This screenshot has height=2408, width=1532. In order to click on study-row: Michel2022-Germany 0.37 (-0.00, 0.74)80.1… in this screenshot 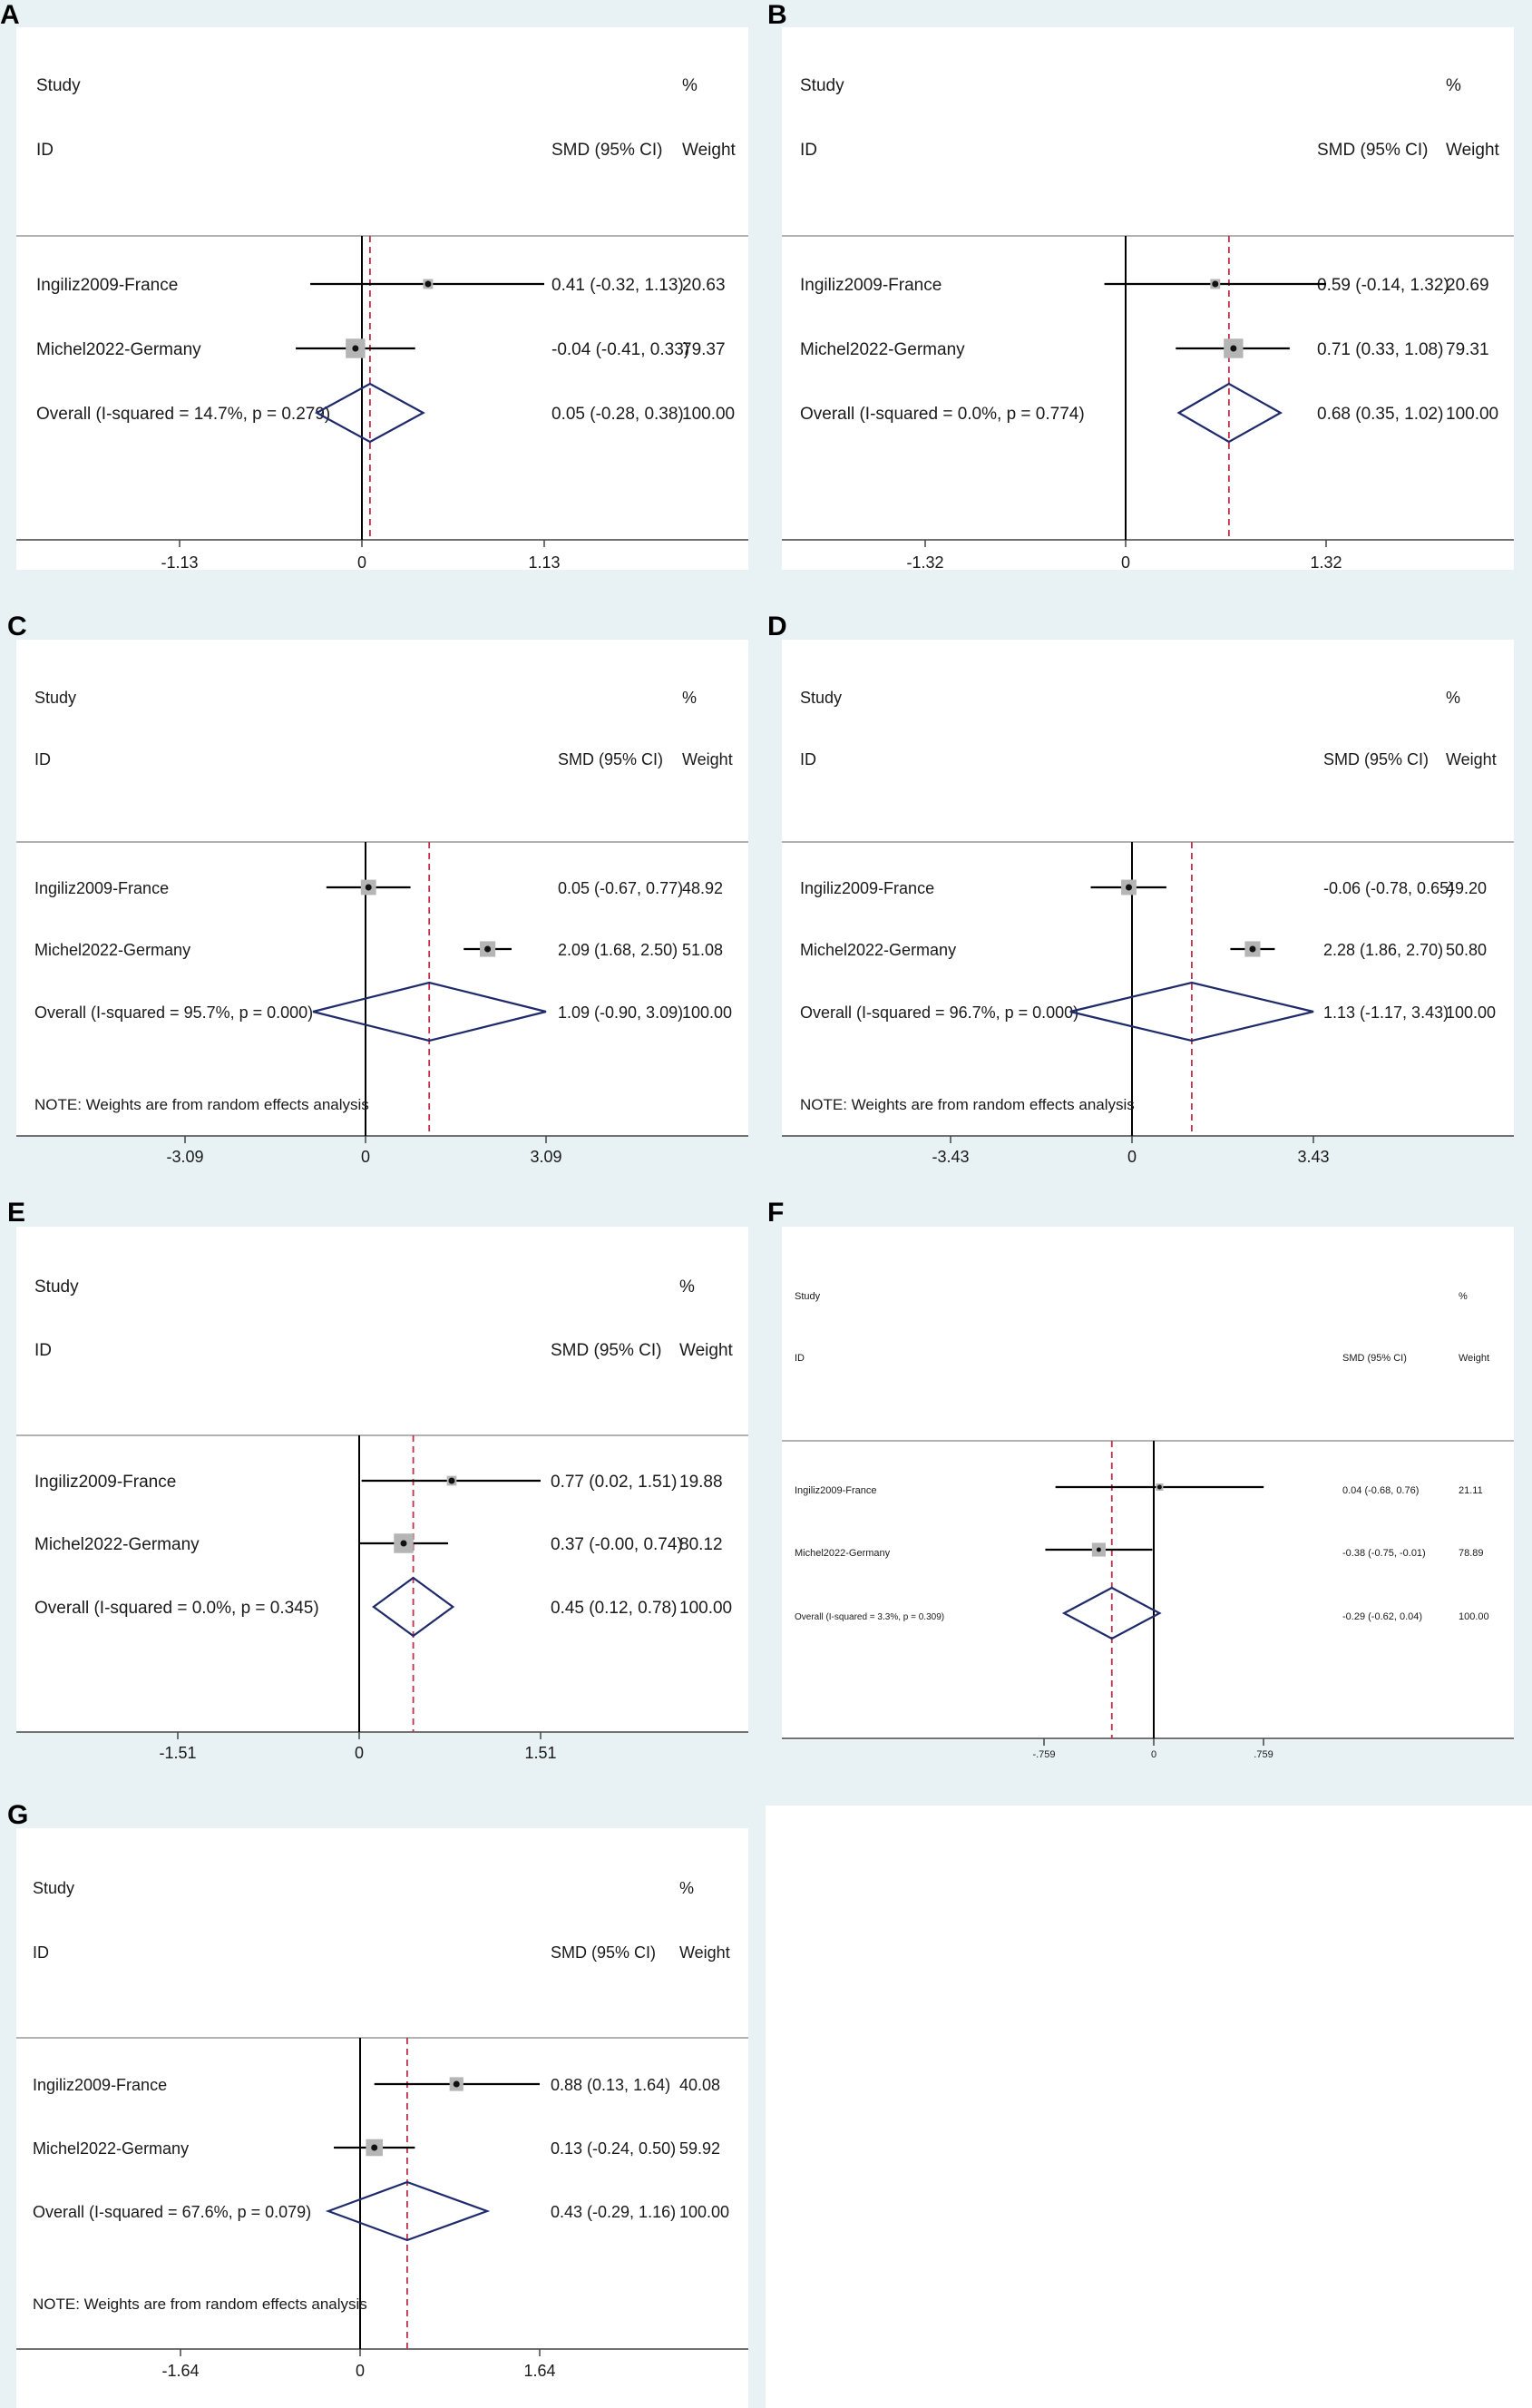, I will do `click(378, 1544)`.